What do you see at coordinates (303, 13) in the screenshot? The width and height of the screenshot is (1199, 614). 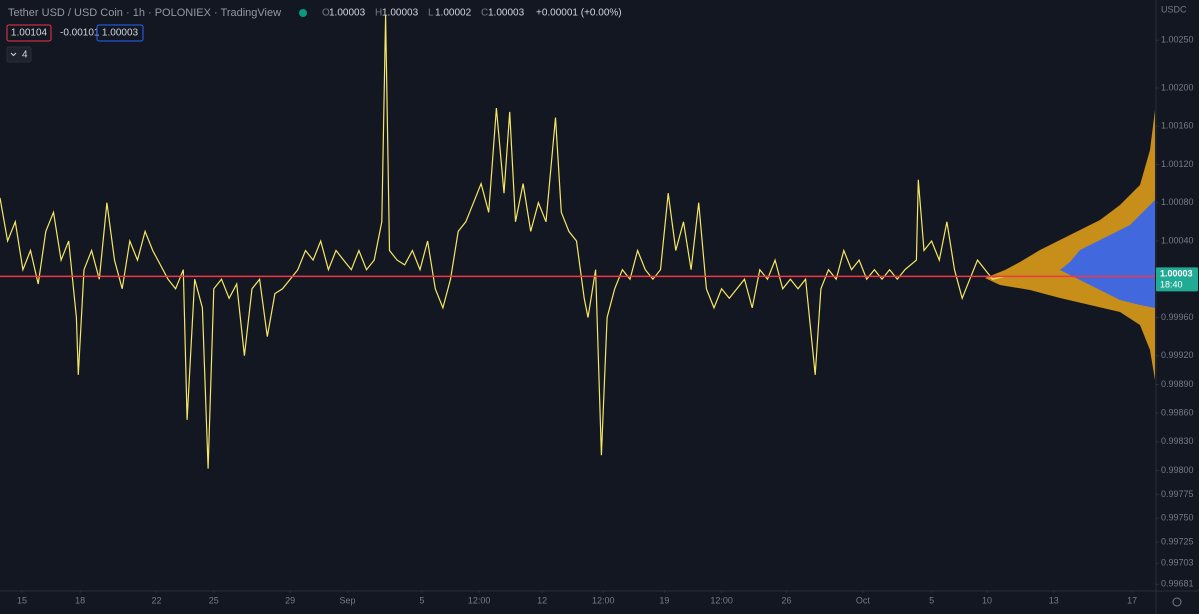 I see `market-status` at bounding box center [303, 13].